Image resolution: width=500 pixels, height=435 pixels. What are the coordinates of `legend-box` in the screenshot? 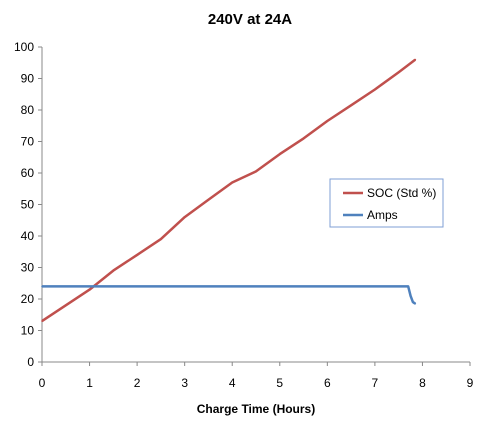 It's located at (386, 203).